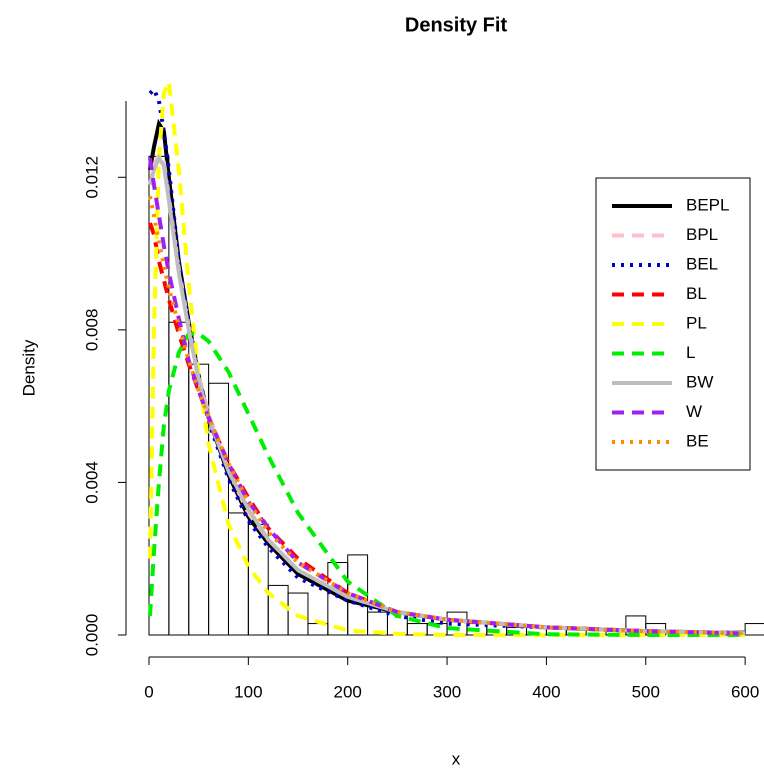 This screenshot has width=764, height=774. Describe the element at coordinates (91, 482) in the screenshot. I see `y-tick-label: 0.004` at that location.